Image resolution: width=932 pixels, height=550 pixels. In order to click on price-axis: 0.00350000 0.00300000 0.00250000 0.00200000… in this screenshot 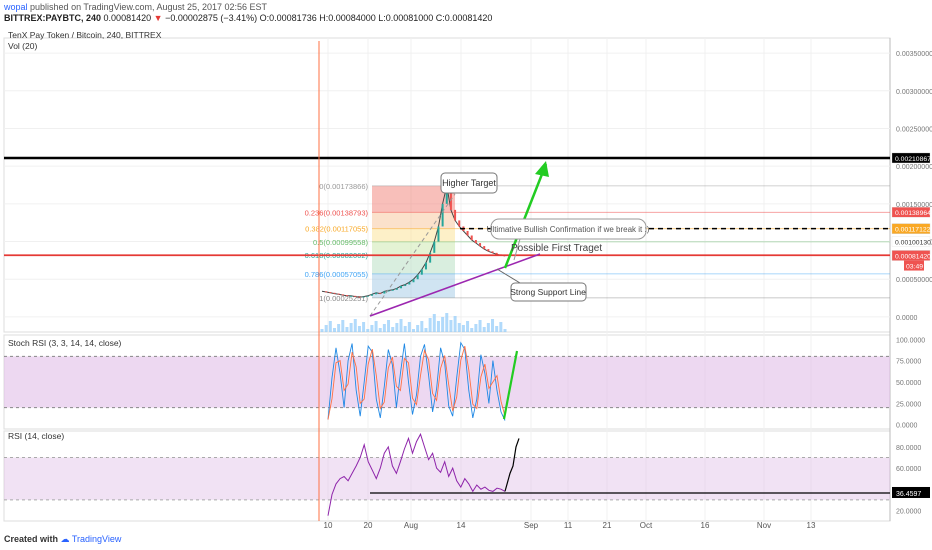, I will do `click(911, 283)`.